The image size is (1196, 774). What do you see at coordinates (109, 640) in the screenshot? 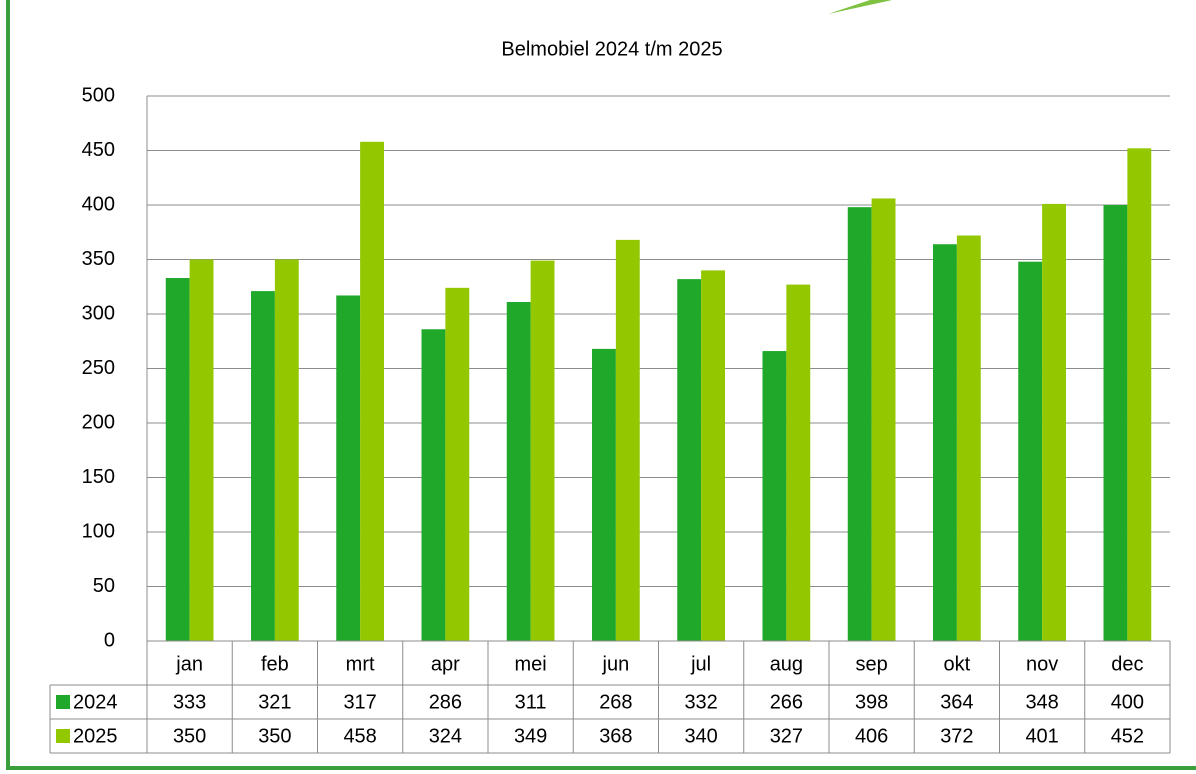
I see `y-tick-label: 0` at bounding box center [109, 640].